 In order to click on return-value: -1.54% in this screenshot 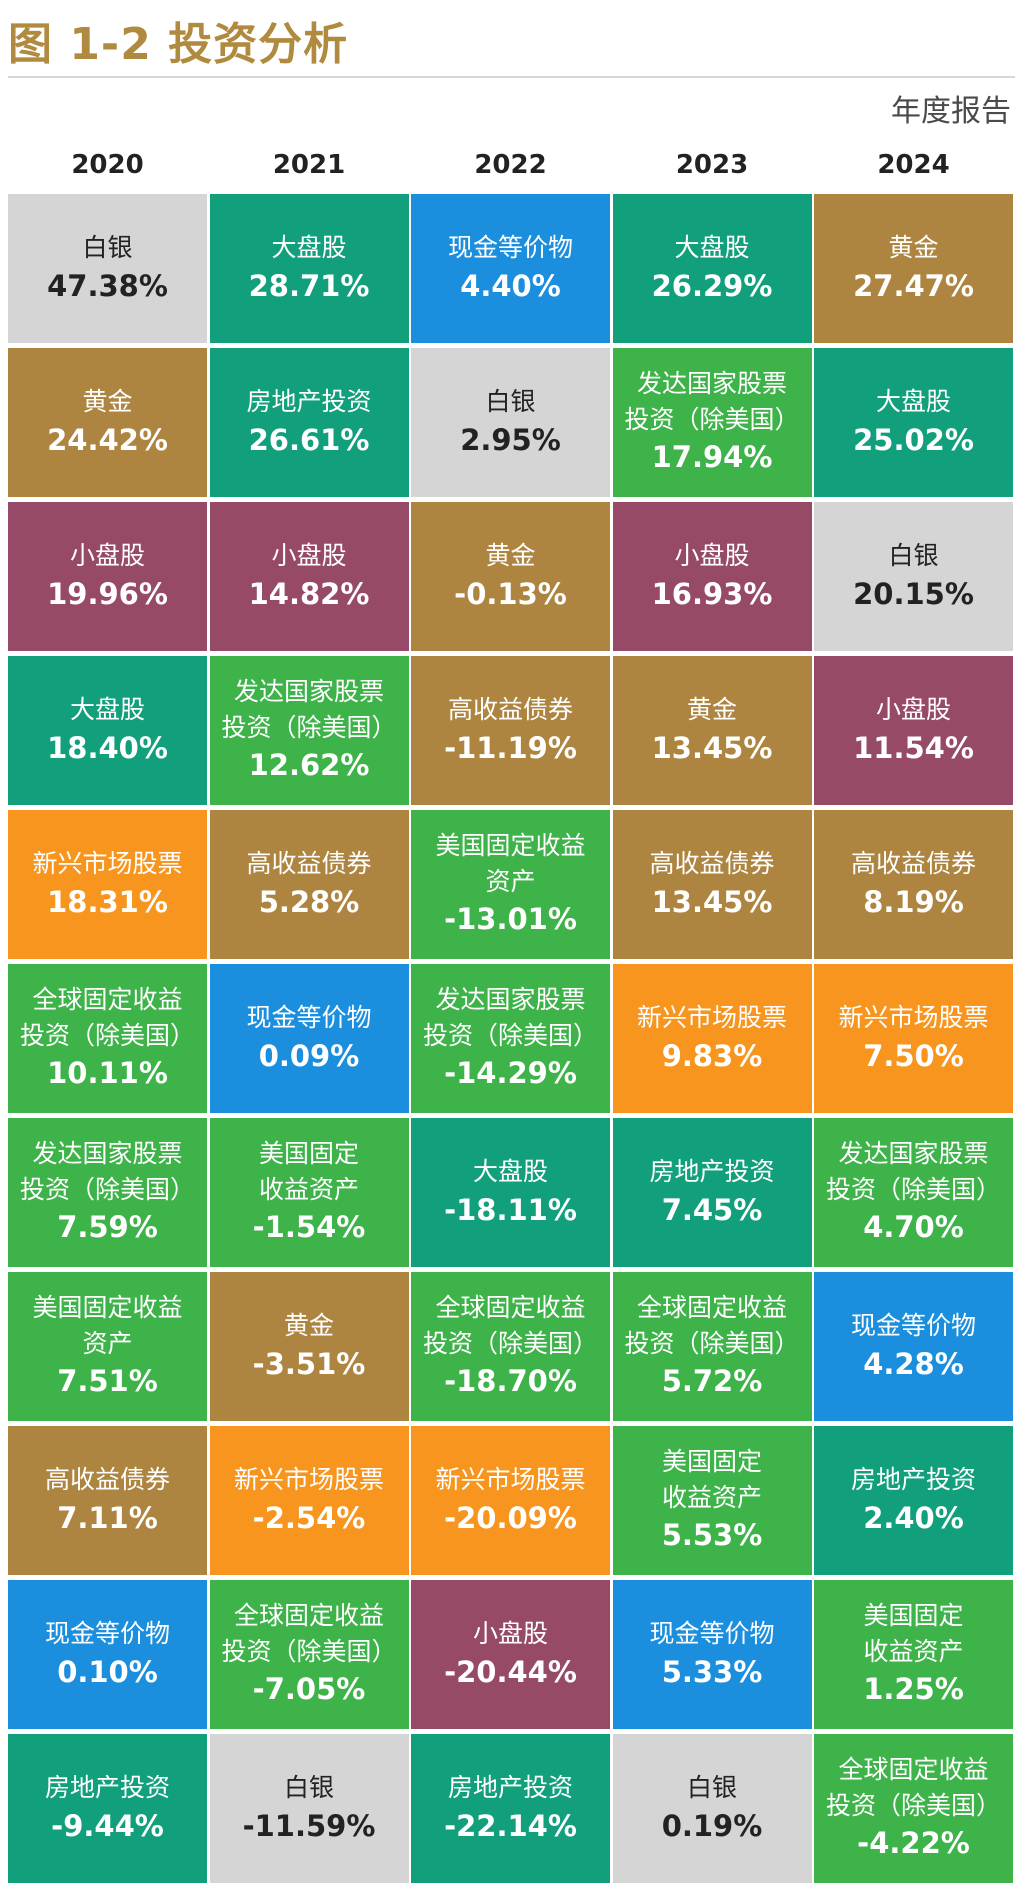, I will do `click(309, 1227)`.